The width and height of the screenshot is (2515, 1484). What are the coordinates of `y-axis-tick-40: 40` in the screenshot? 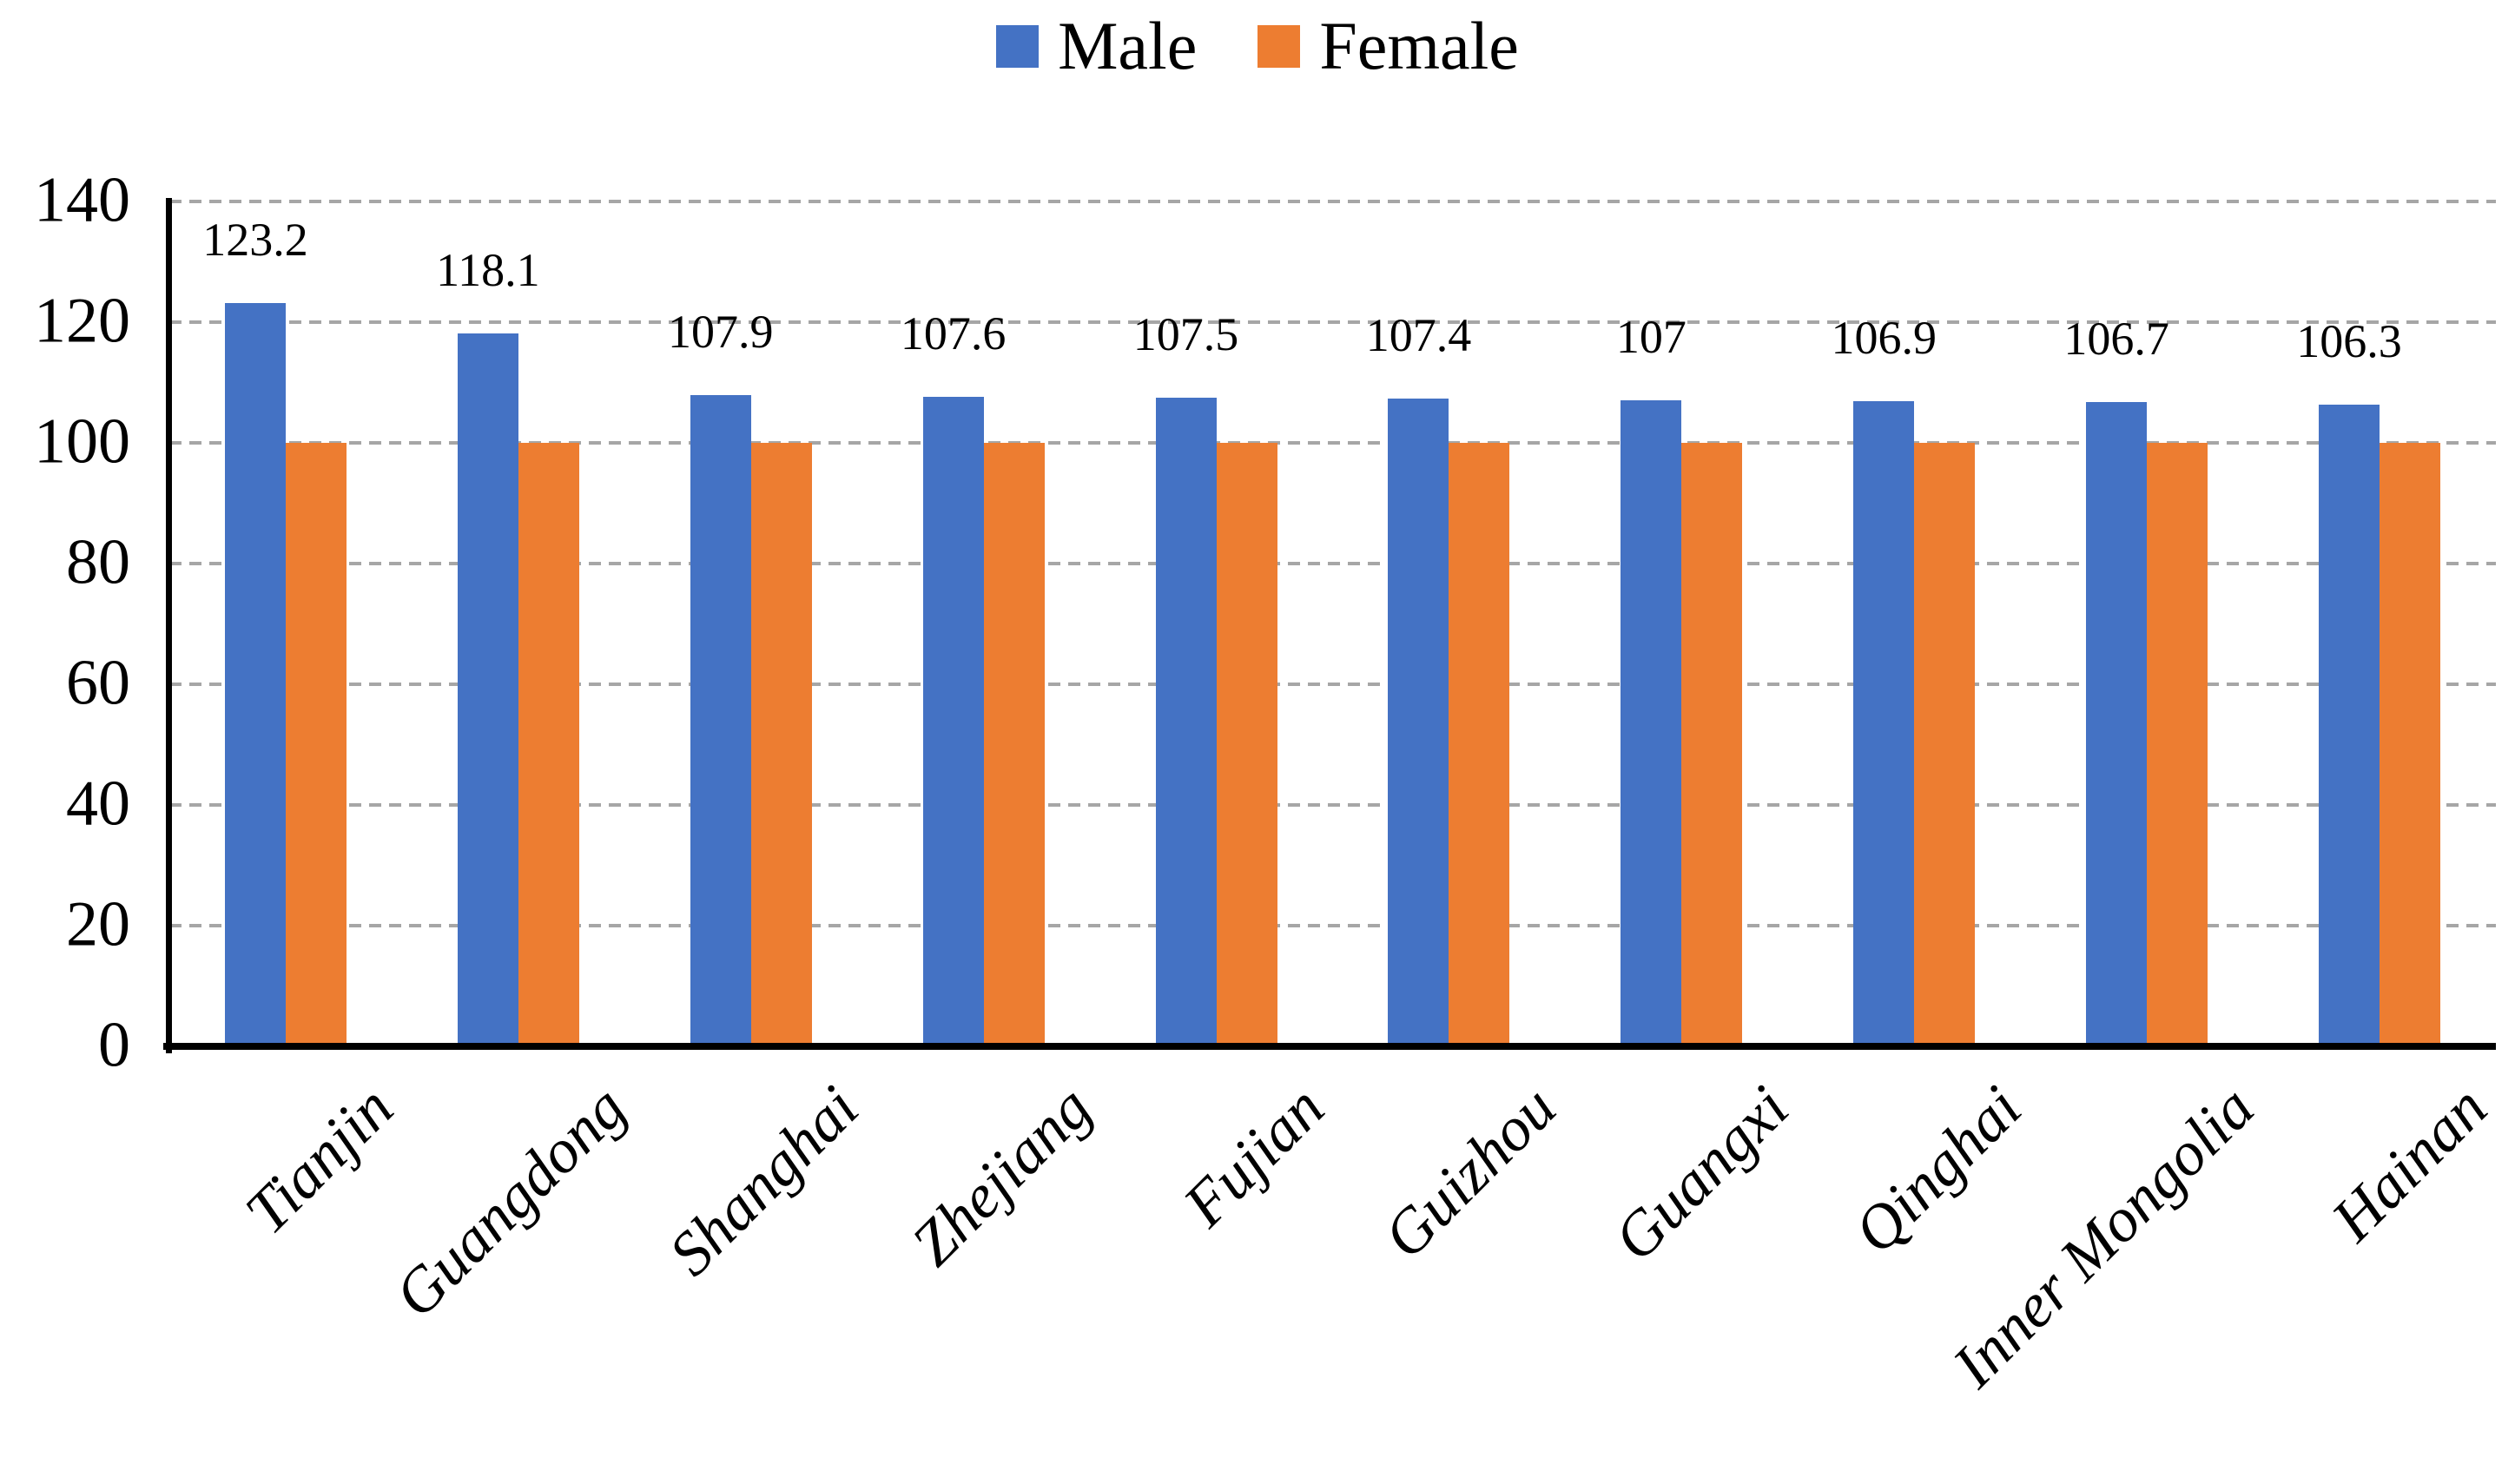 It's located at (98, 804).